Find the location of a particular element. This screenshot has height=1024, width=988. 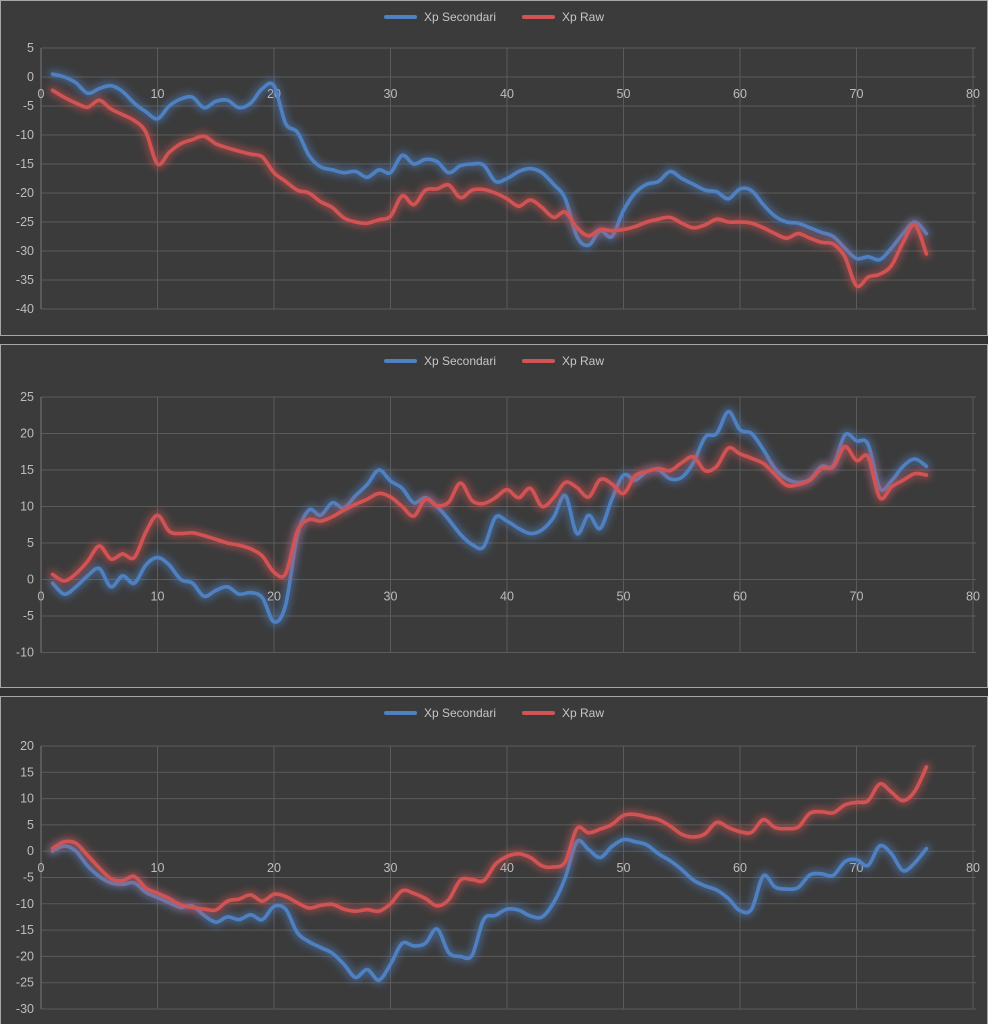

series-line-xp-raw-glow is located at coordinates (489, 513).